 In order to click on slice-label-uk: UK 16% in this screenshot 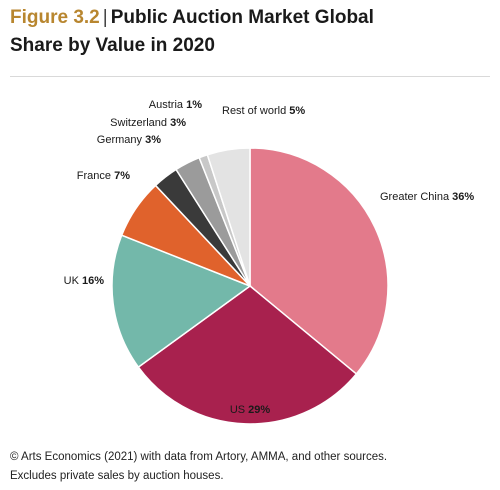, I will do `click(84, 281)`.